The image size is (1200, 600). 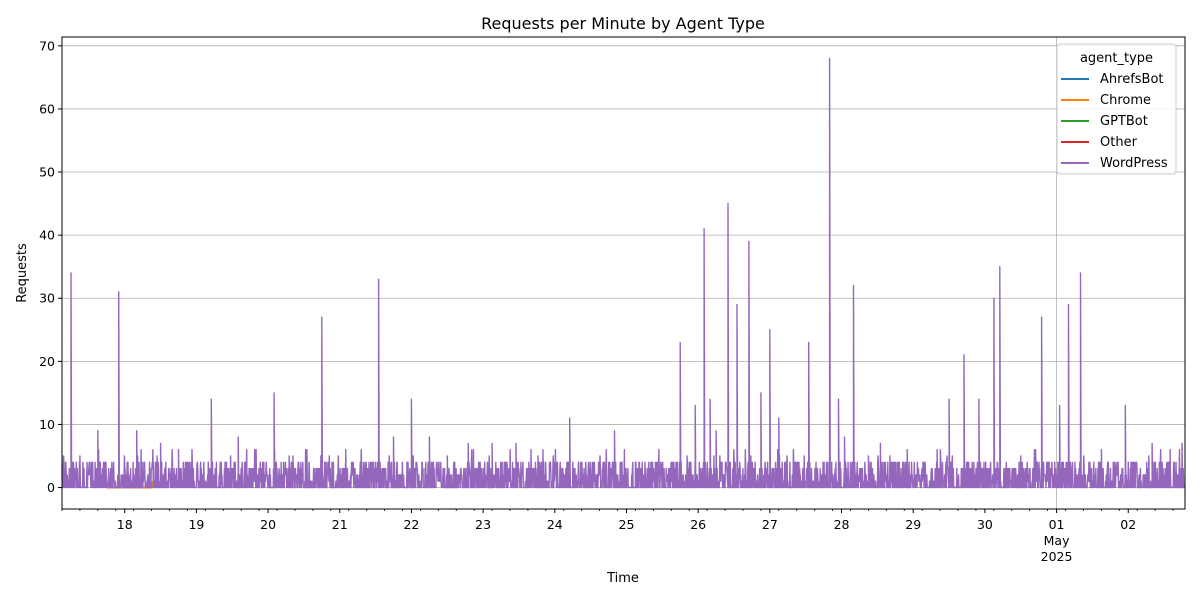 What do you see at coordinates (47, 45) in the screenshot?
I see `y-tick-label: 70` at bounding box center [47, 45].